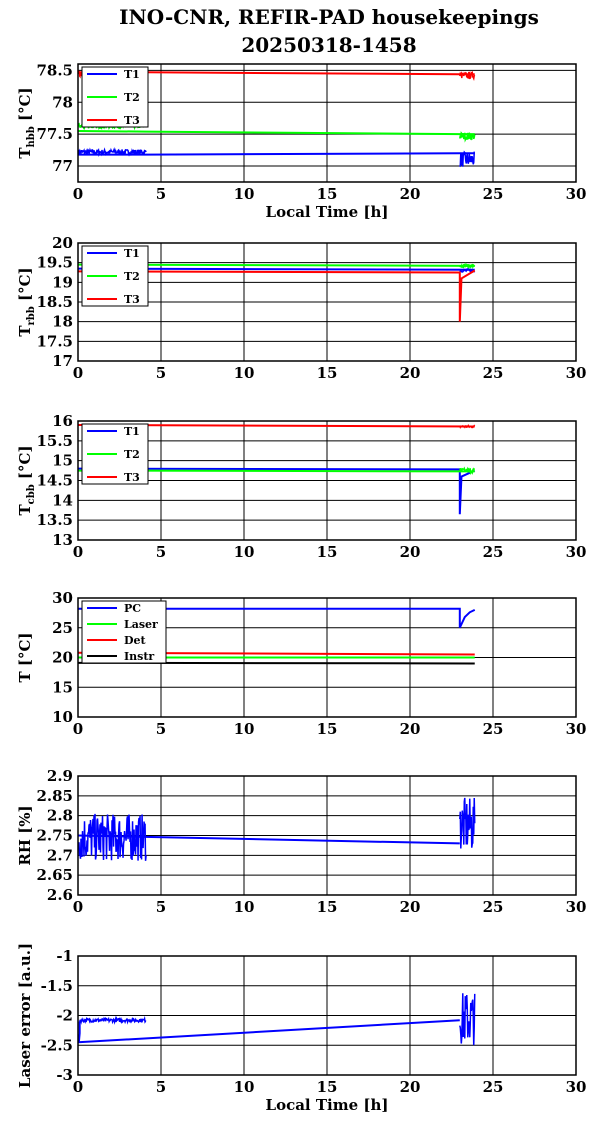 The width and height of the screenshot is (595, 1134). I want to click on y-tick-label: -3, so click(64, 1075).